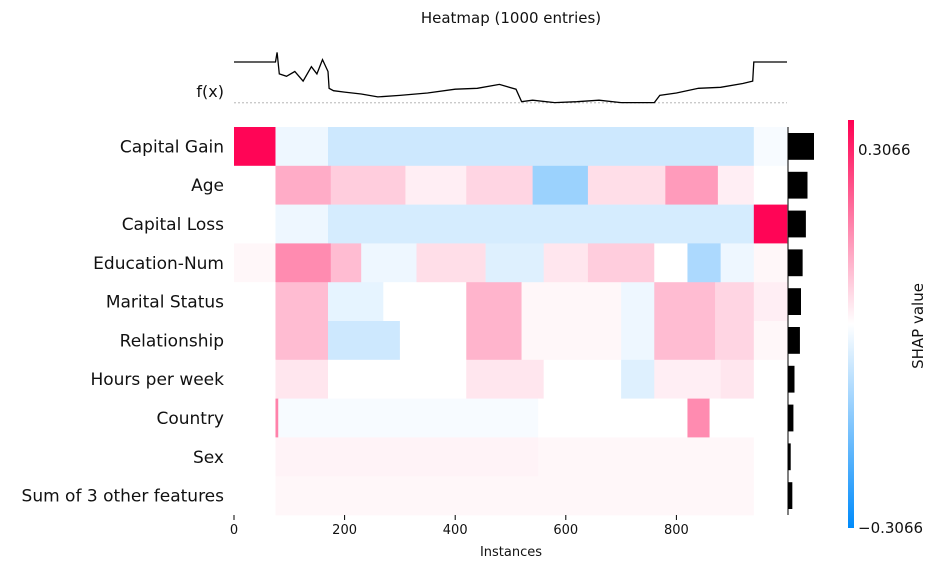 Image resolution: width=939 pixels, height=568 pixels. Describe the element at coordinates (158, 264) in the screenshot. I see `feature-label: Education-Num` at that location.